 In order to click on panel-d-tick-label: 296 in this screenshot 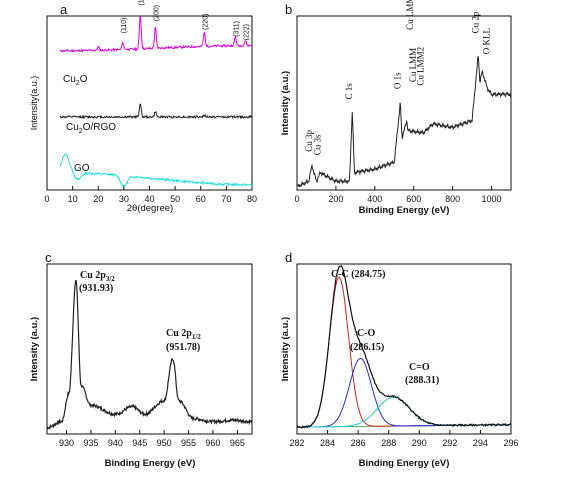, I will do `click(510, 443)`.